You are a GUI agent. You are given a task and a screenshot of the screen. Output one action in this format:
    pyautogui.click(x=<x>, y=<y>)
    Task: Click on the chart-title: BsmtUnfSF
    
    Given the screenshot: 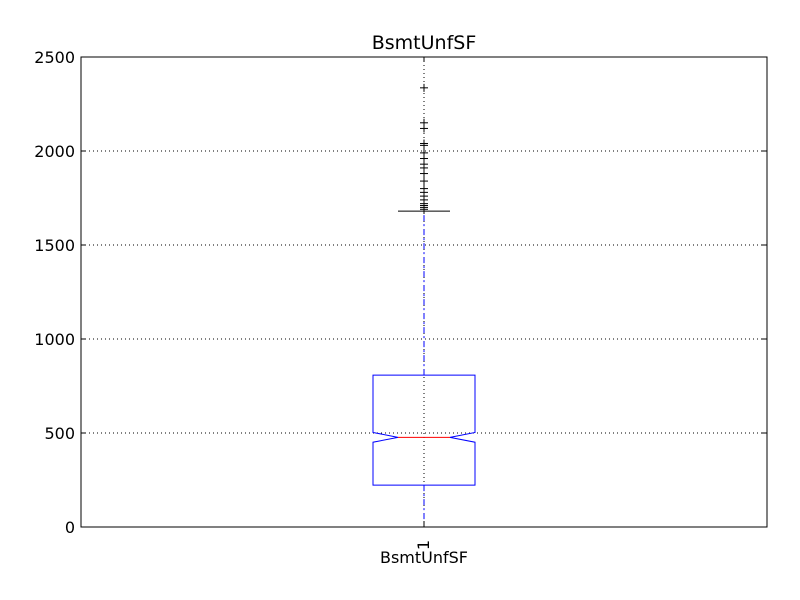 What is the action you would take?
    pyautogui.click(x=424, y=43)
    